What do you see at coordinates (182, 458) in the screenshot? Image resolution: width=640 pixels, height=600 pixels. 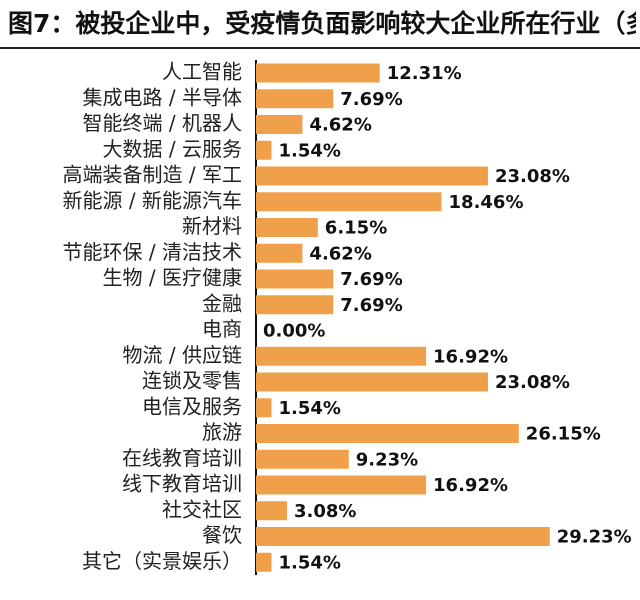 I see `category-label: 在线教育培训` at bounding box center [182, 458].